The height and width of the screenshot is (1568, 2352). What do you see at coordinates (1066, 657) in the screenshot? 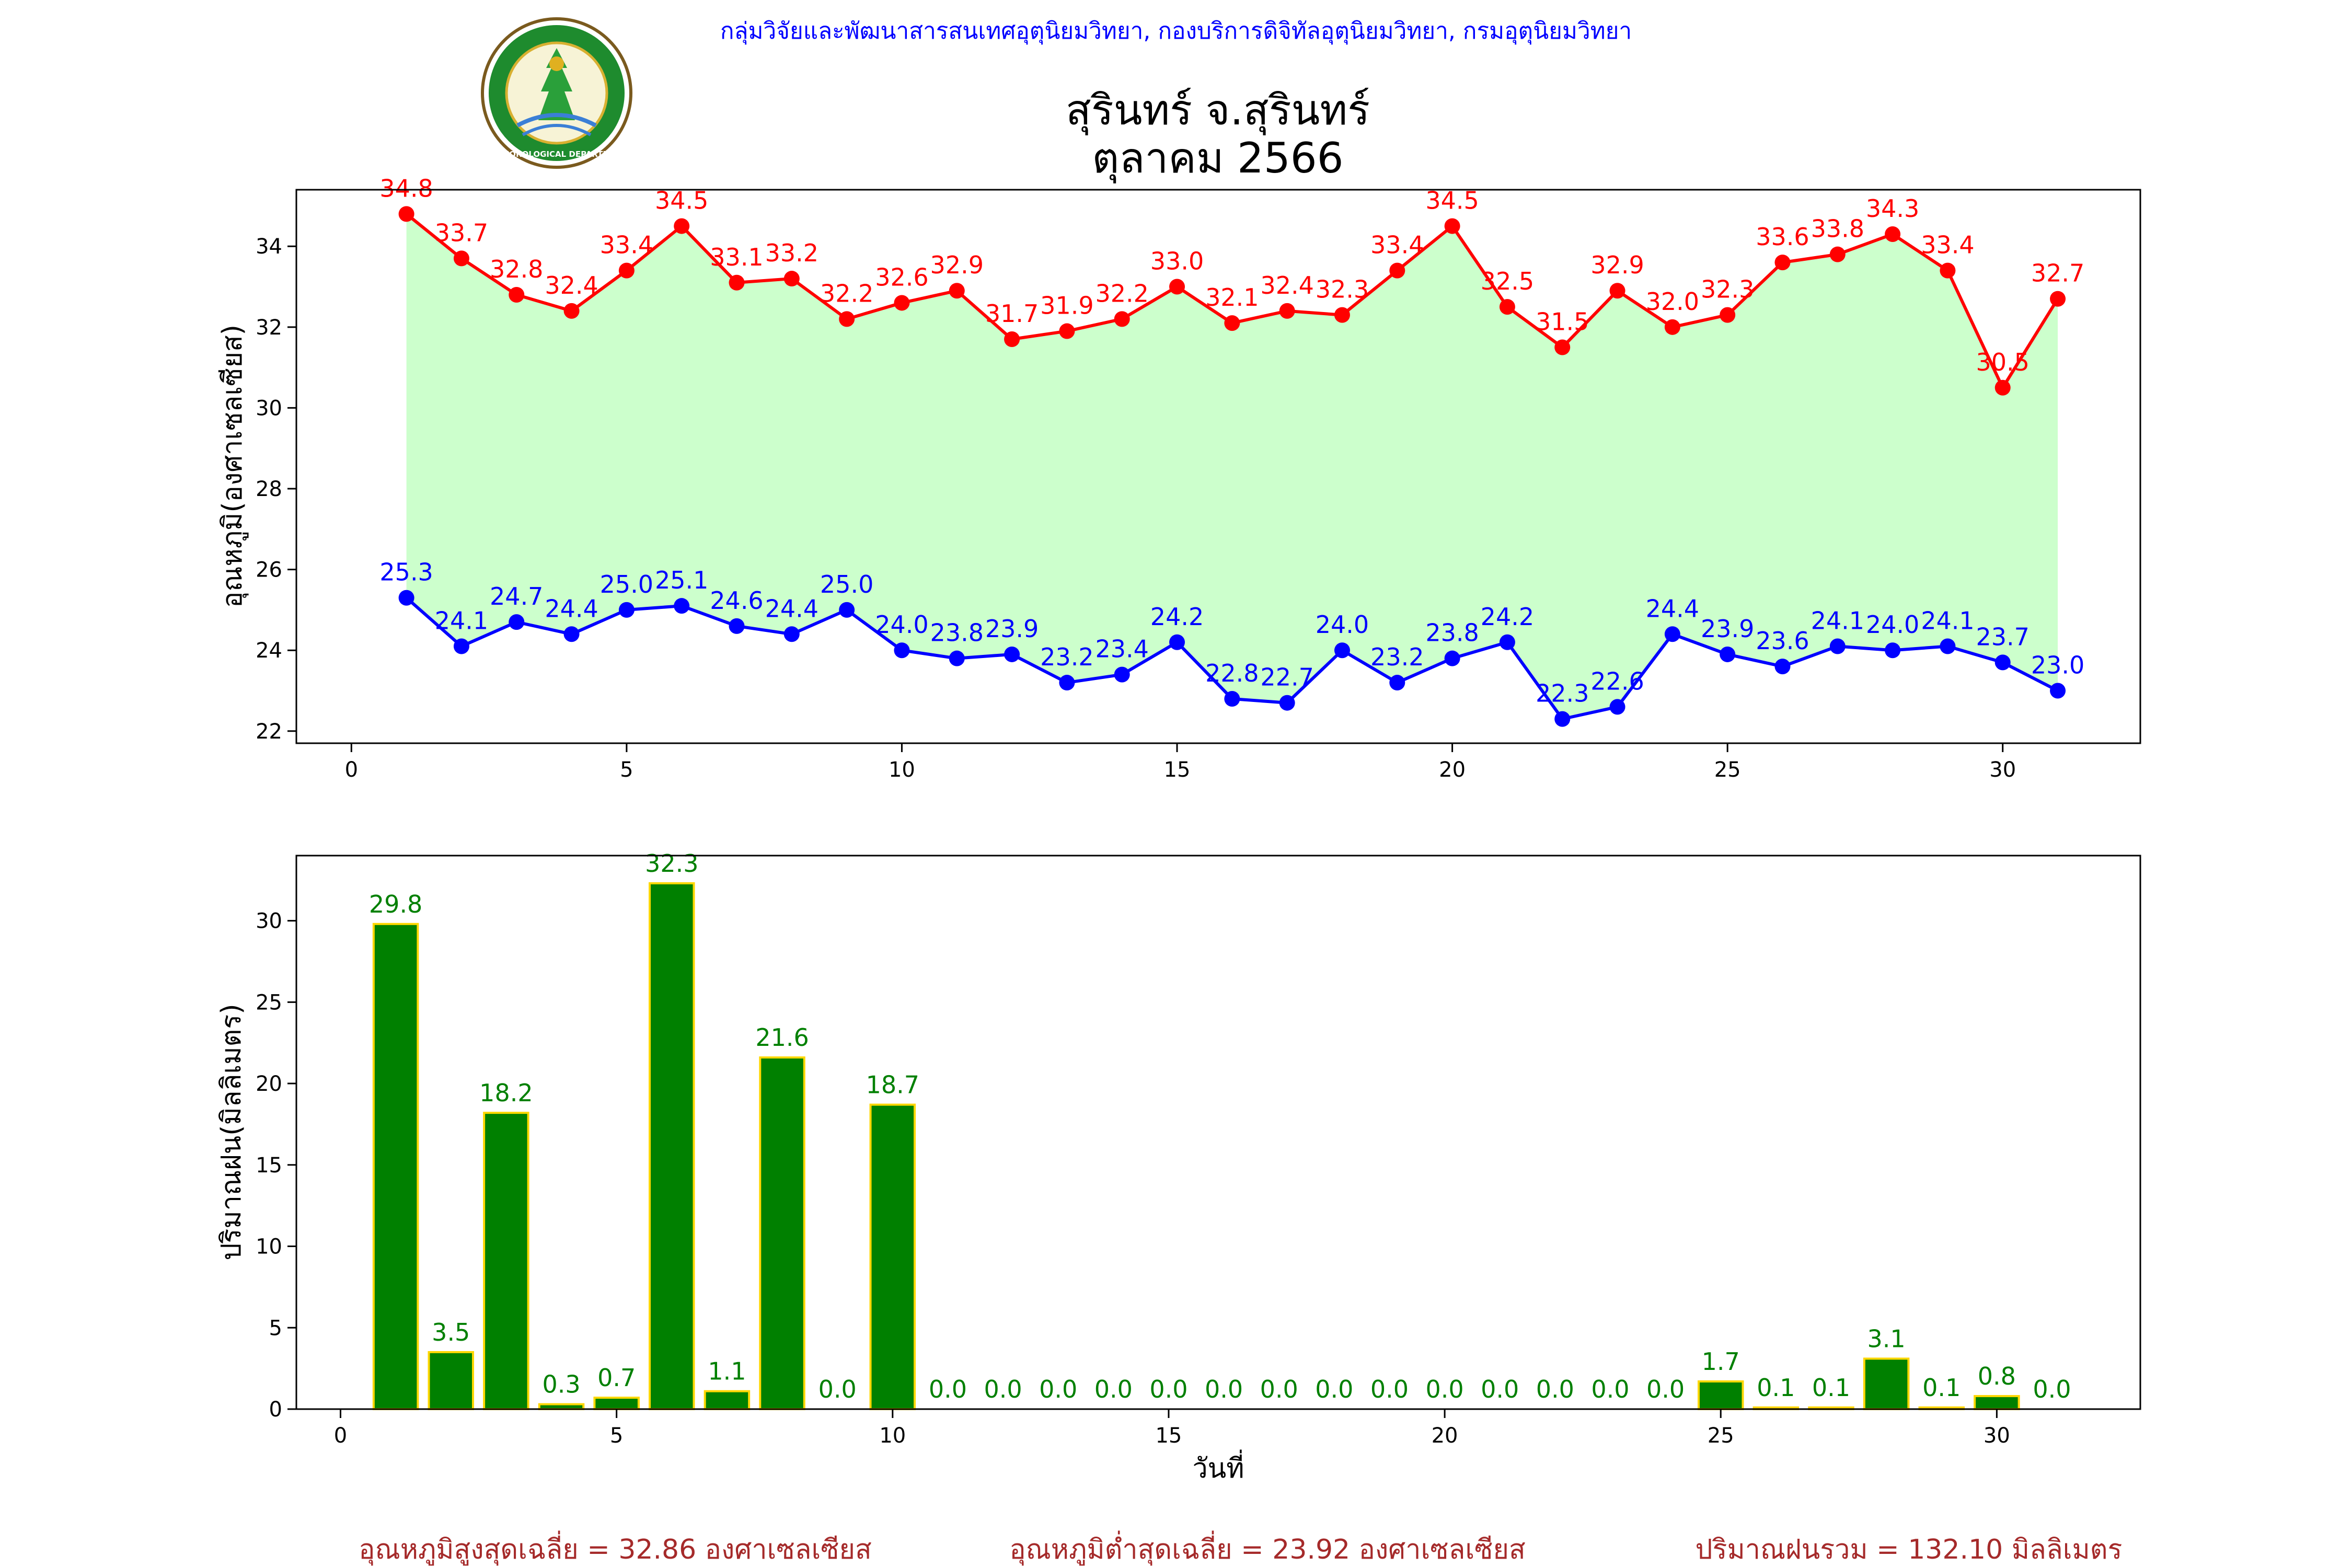
I see `min-temperature-value-label: 23.2` at bounding box center [1066, 657].